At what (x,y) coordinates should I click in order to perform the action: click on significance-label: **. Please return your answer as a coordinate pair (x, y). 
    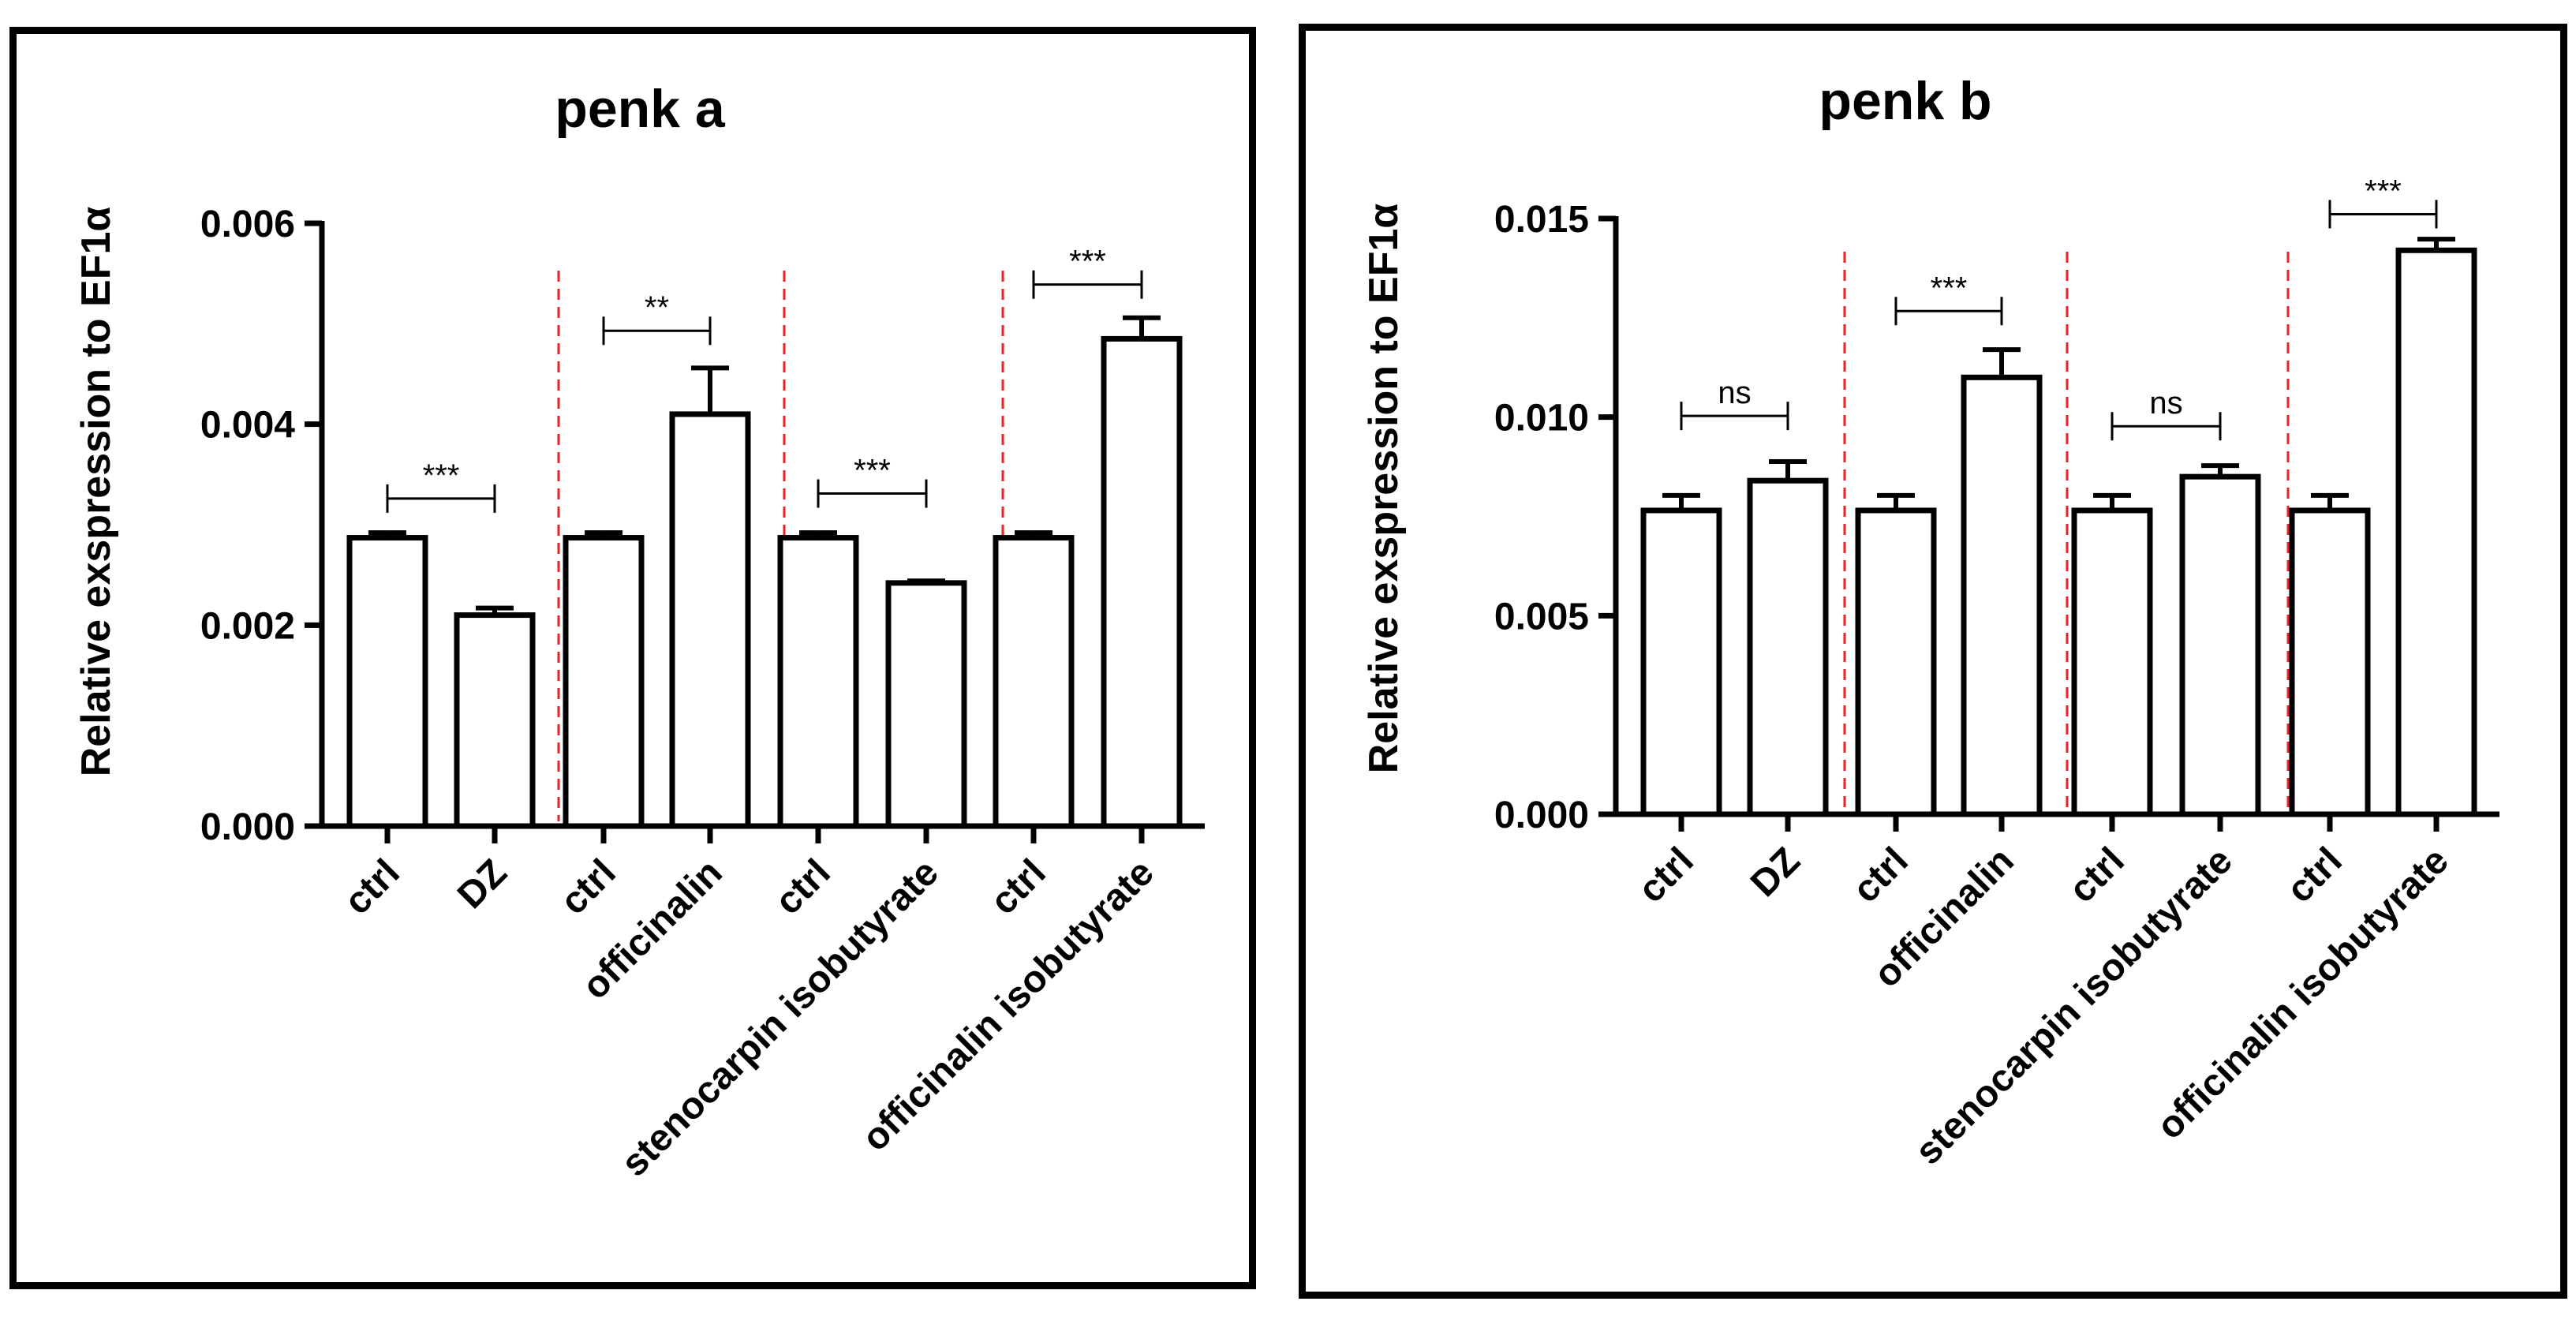
    Looking at the image, I should click on (657, 307).